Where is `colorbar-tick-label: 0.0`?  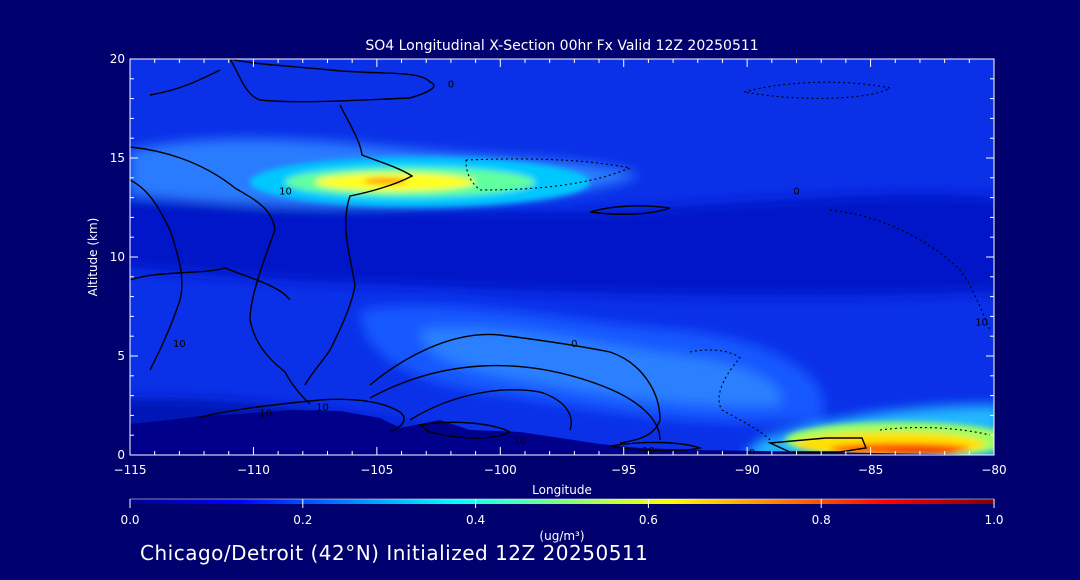 colorbar-tick-label: 0.0 is located at coordinates (129, 520).